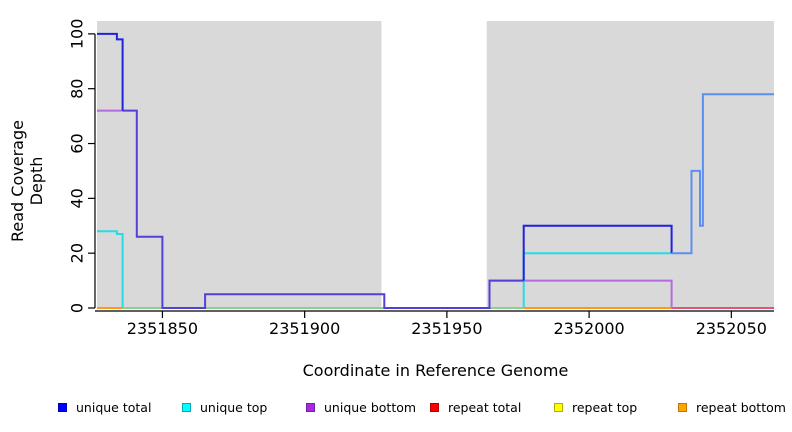 Image resolution: width=792 pixels, height=432 pixels. What do you see at coordinates (77, 253) in the screenshot?
I see `y-tick-label: 20` at bounding box center [77, 253].